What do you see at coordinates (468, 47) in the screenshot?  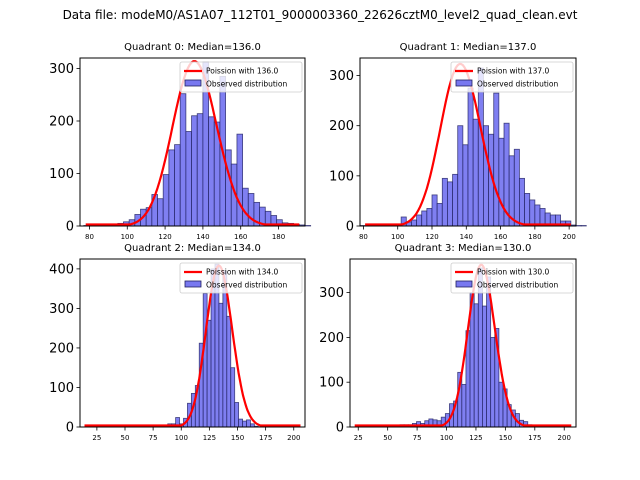 I see `axes-title: Quadrant 1: Median=137.0` at bounding box center [468, 47].